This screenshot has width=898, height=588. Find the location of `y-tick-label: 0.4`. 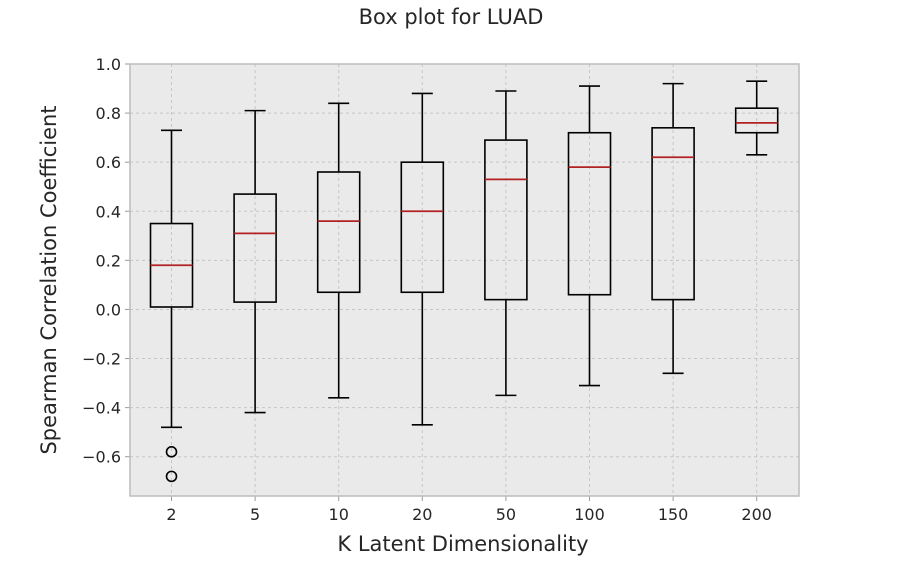

y-tick-label: 0.4 is located at coordinates (108, 211).